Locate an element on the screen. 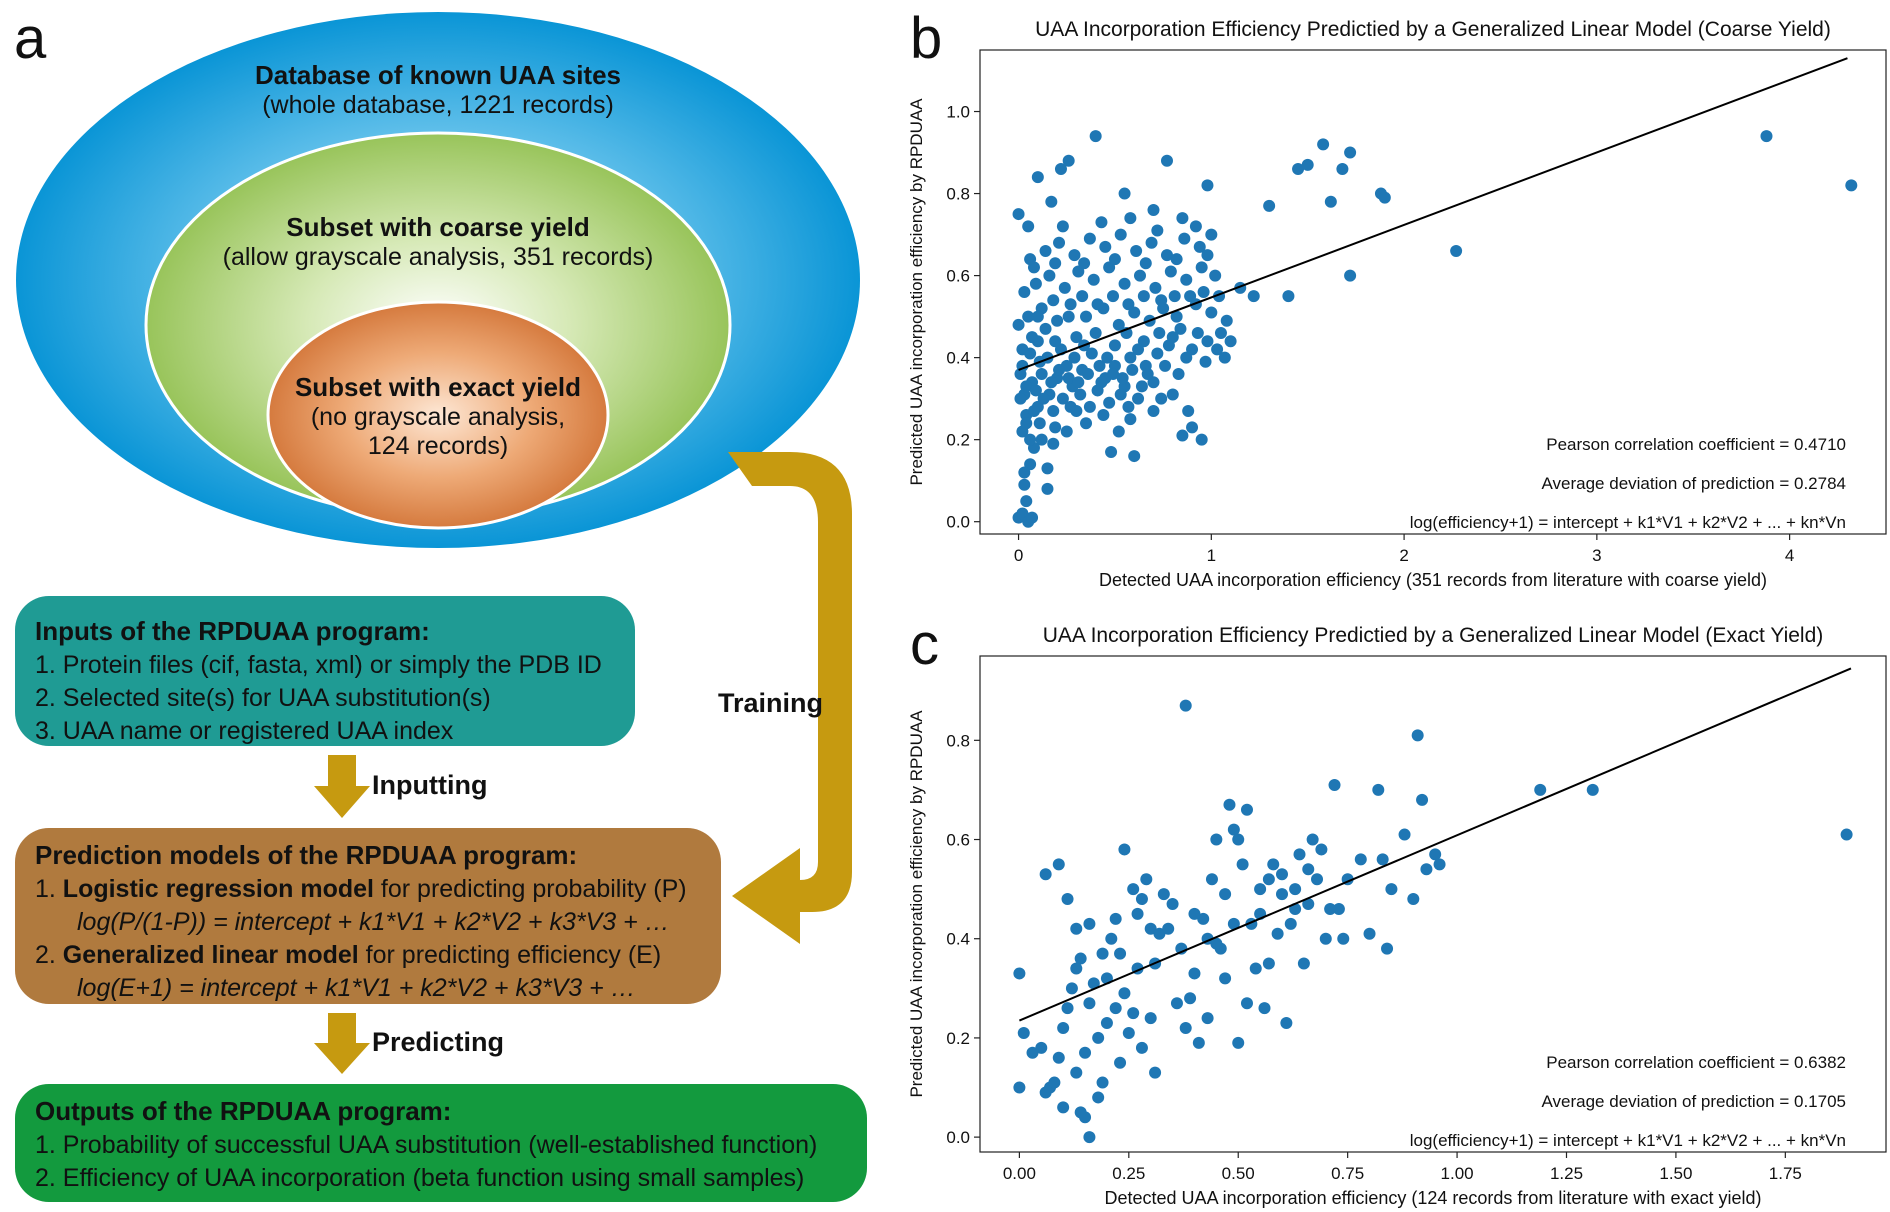 The height and width of the screenshot is (1212, 1890). x-tick-label: 3 is located at coordinates (1596, 555).